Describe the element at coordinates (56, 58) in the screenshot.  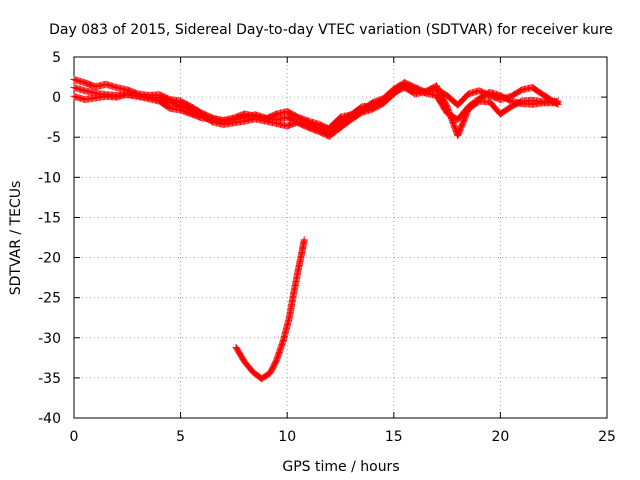
I see `y-tick-label: 5` at that location.